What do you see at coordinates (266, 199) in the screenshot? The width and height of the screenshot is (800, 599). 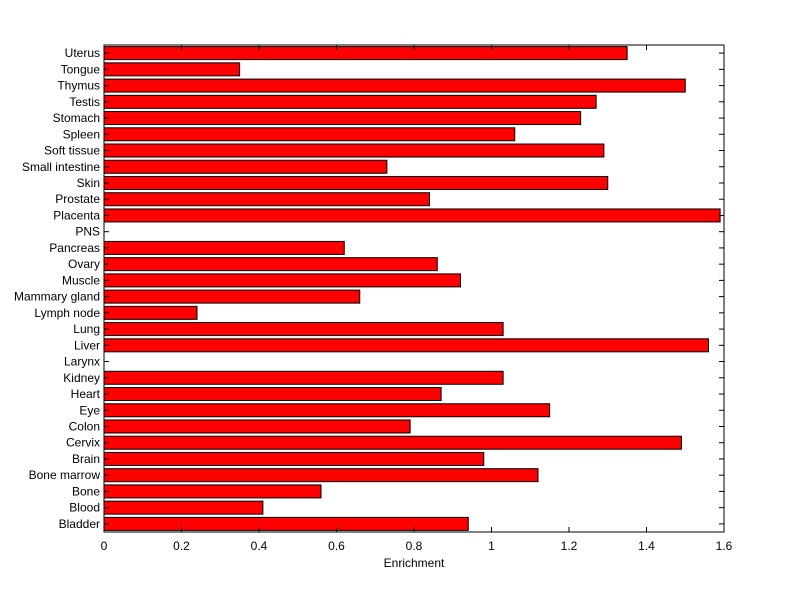 I see `bar-prostate` at bounding box center [266, 199].